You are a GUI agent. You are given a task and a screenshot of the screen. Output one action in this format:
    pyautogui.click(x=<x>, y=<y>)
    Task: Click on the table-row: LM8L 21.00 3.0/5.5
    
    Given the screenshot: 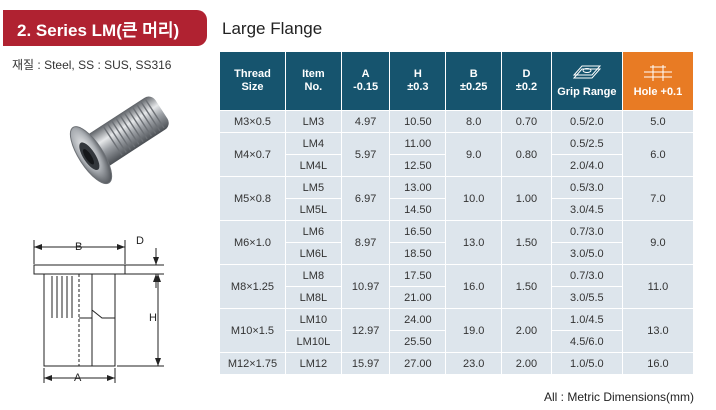 What is the action you would take?
    pyautogui.click(x=456, y=298)
    